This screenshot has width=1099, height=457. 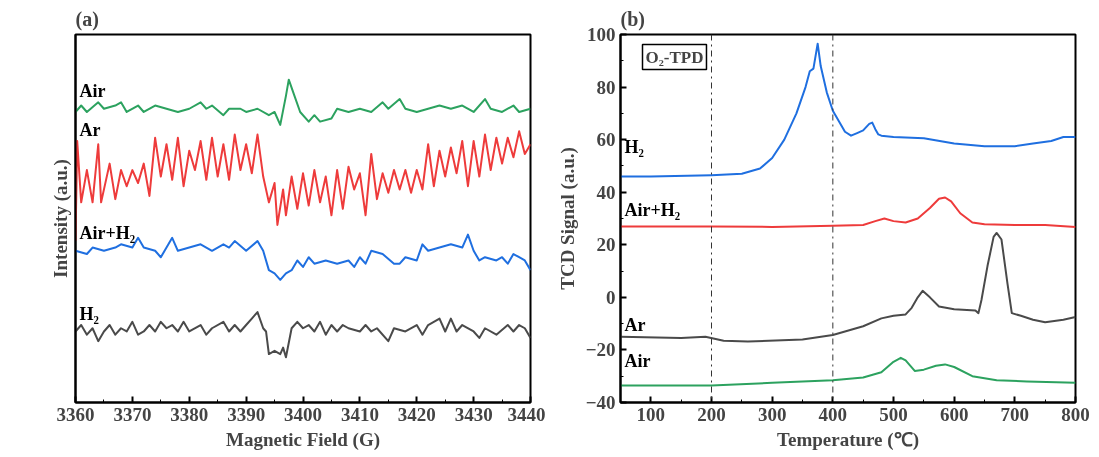 I want to click on y-tick-label: 80, so click(x=606, y=87).